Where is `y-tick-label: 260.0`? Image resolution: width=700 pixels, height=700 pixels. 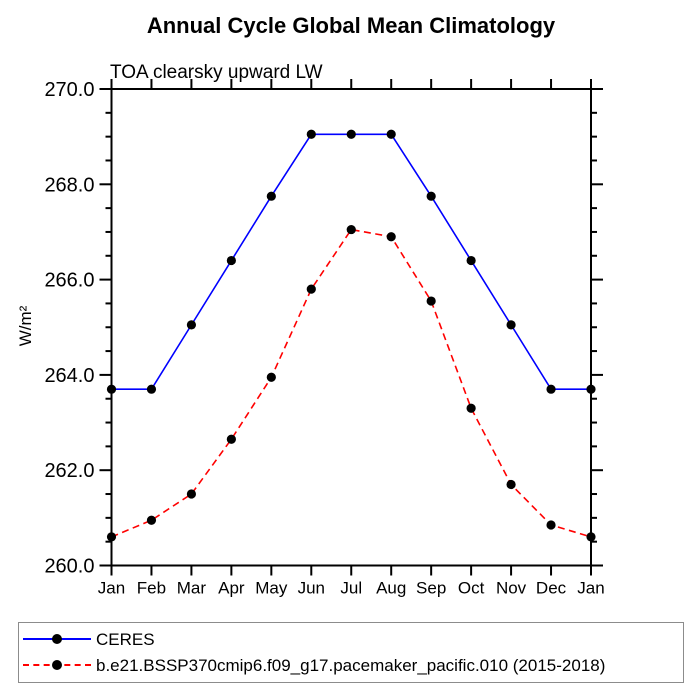 y-tick-label: 260.0 is located at coordinates (69, 567).